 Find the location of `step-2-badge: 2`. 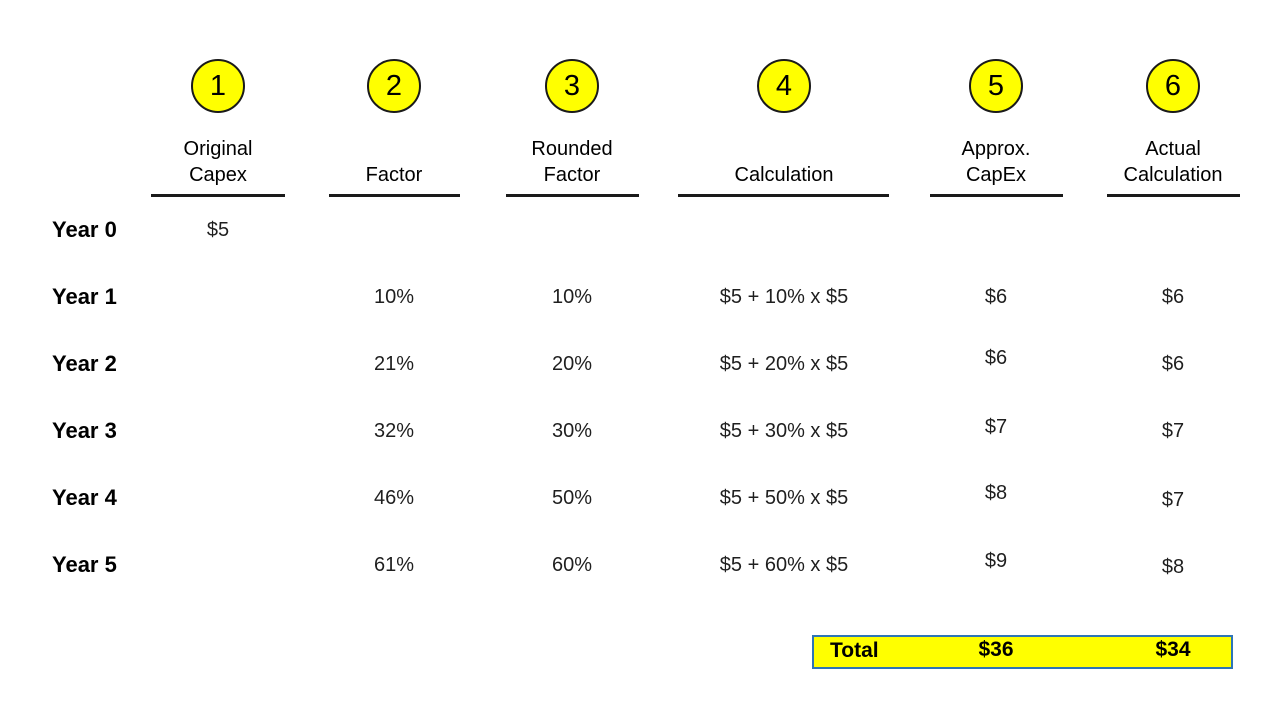

step-2-badge: 2 is located at coordinates (394, 86).